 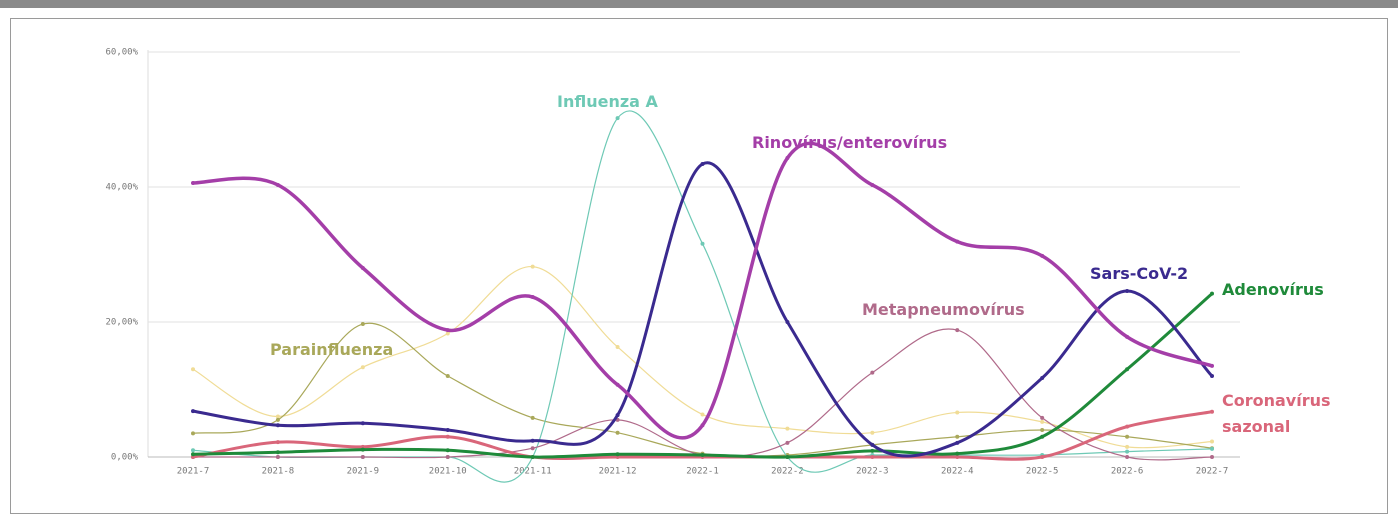 What do you see at coordinates (1273, 289) in the screenshot?
I see `series-label: Adenovírus` at bounding box center [1273, 289].